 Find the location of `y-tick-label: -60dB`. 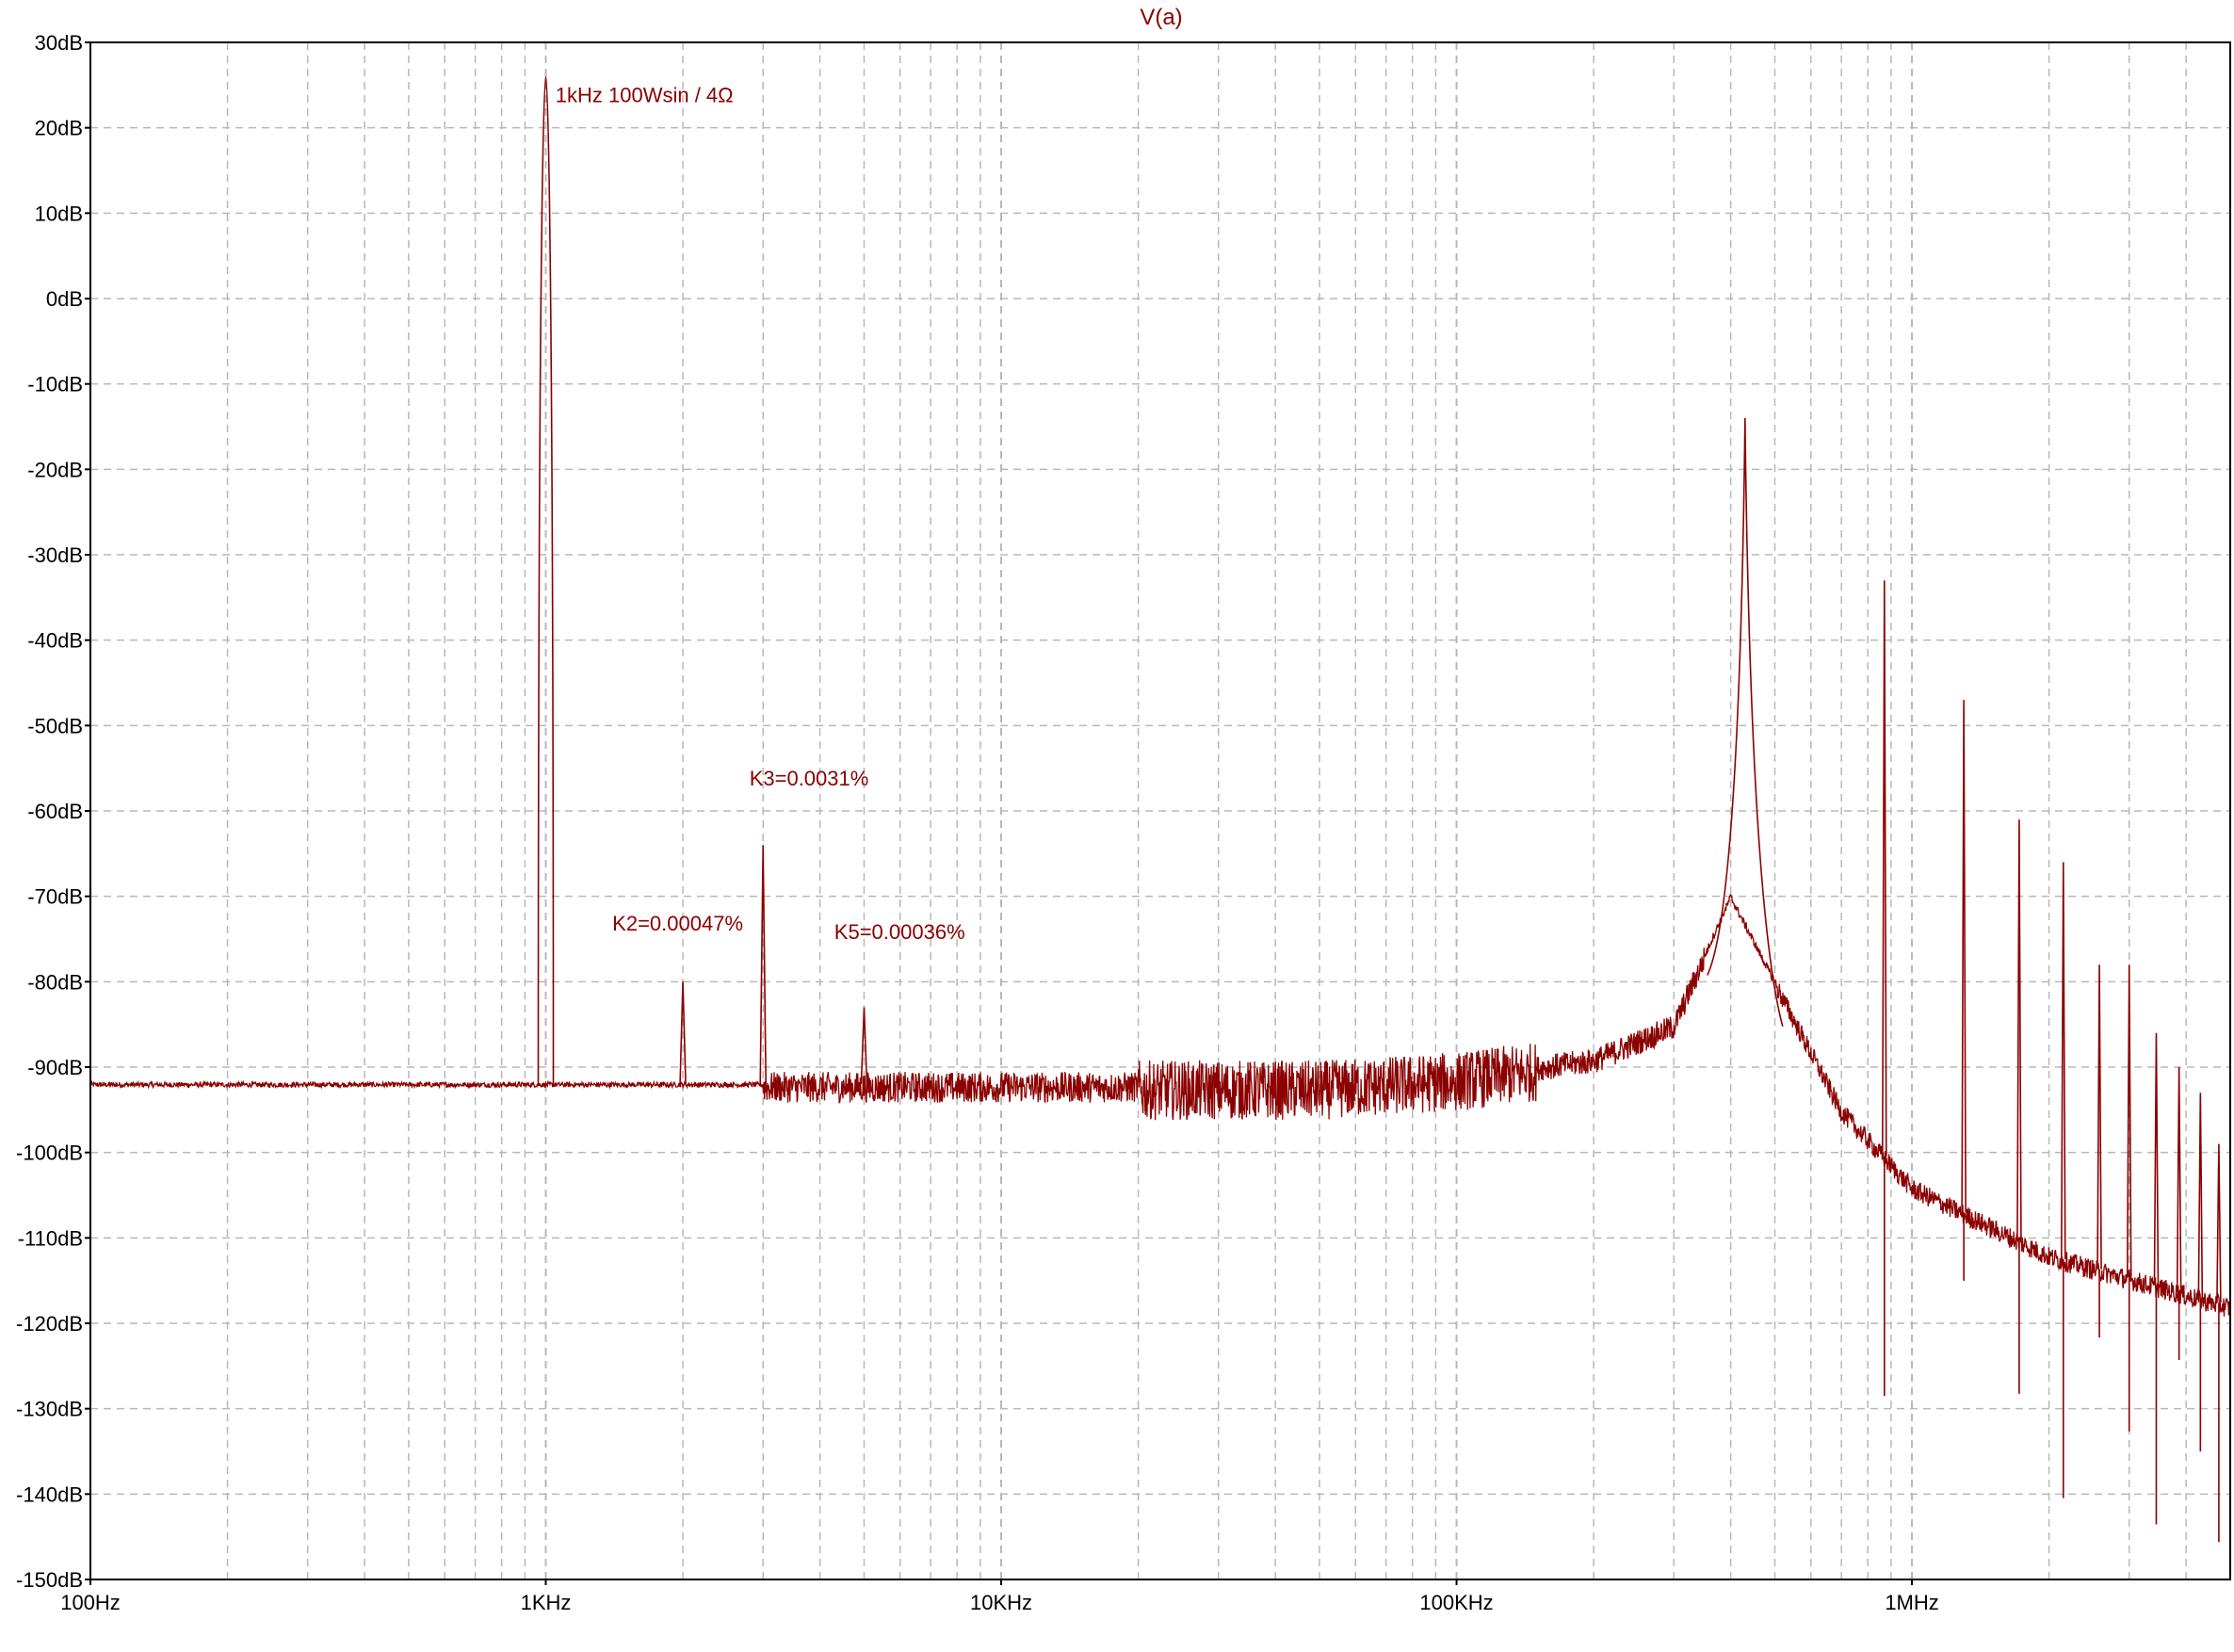

y-tick-label: -60dB is located at coordinates (55, 812).